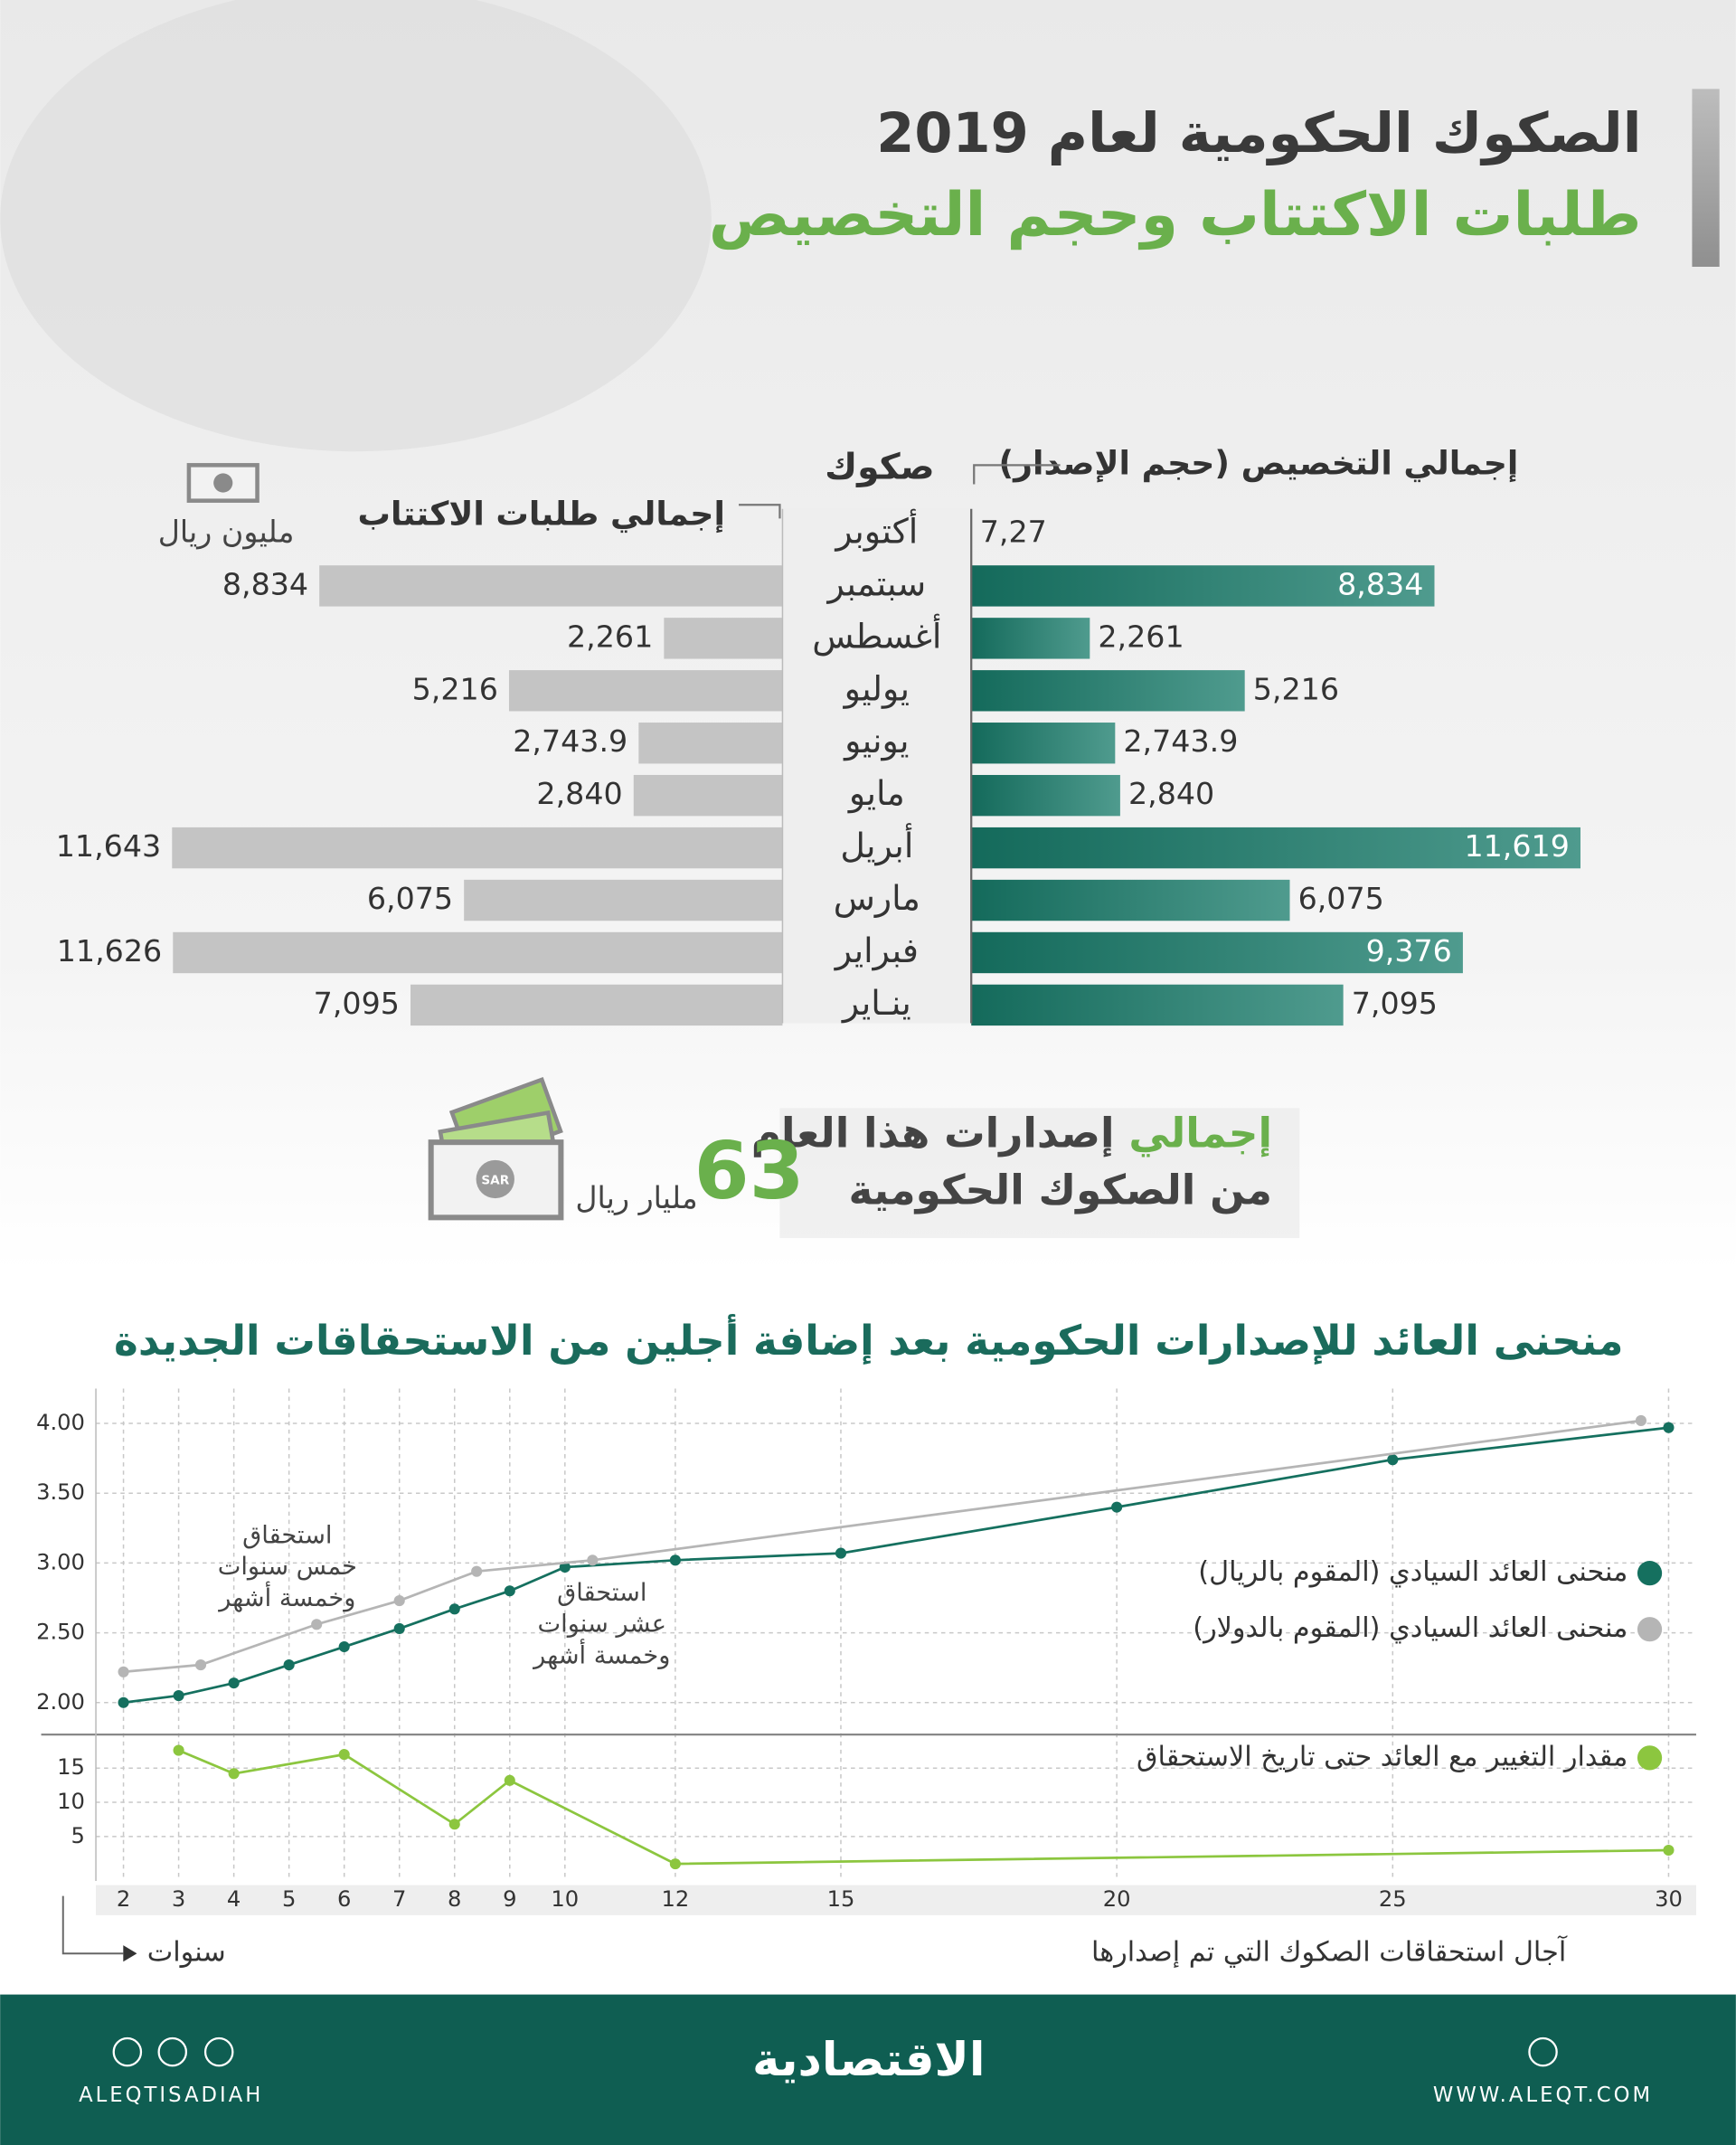 The width and height of the screenshot is (1736, 2145). Describe the element at coordinates (1516, 846) in the screenshot. I see `value-label: 11,619` at that location.